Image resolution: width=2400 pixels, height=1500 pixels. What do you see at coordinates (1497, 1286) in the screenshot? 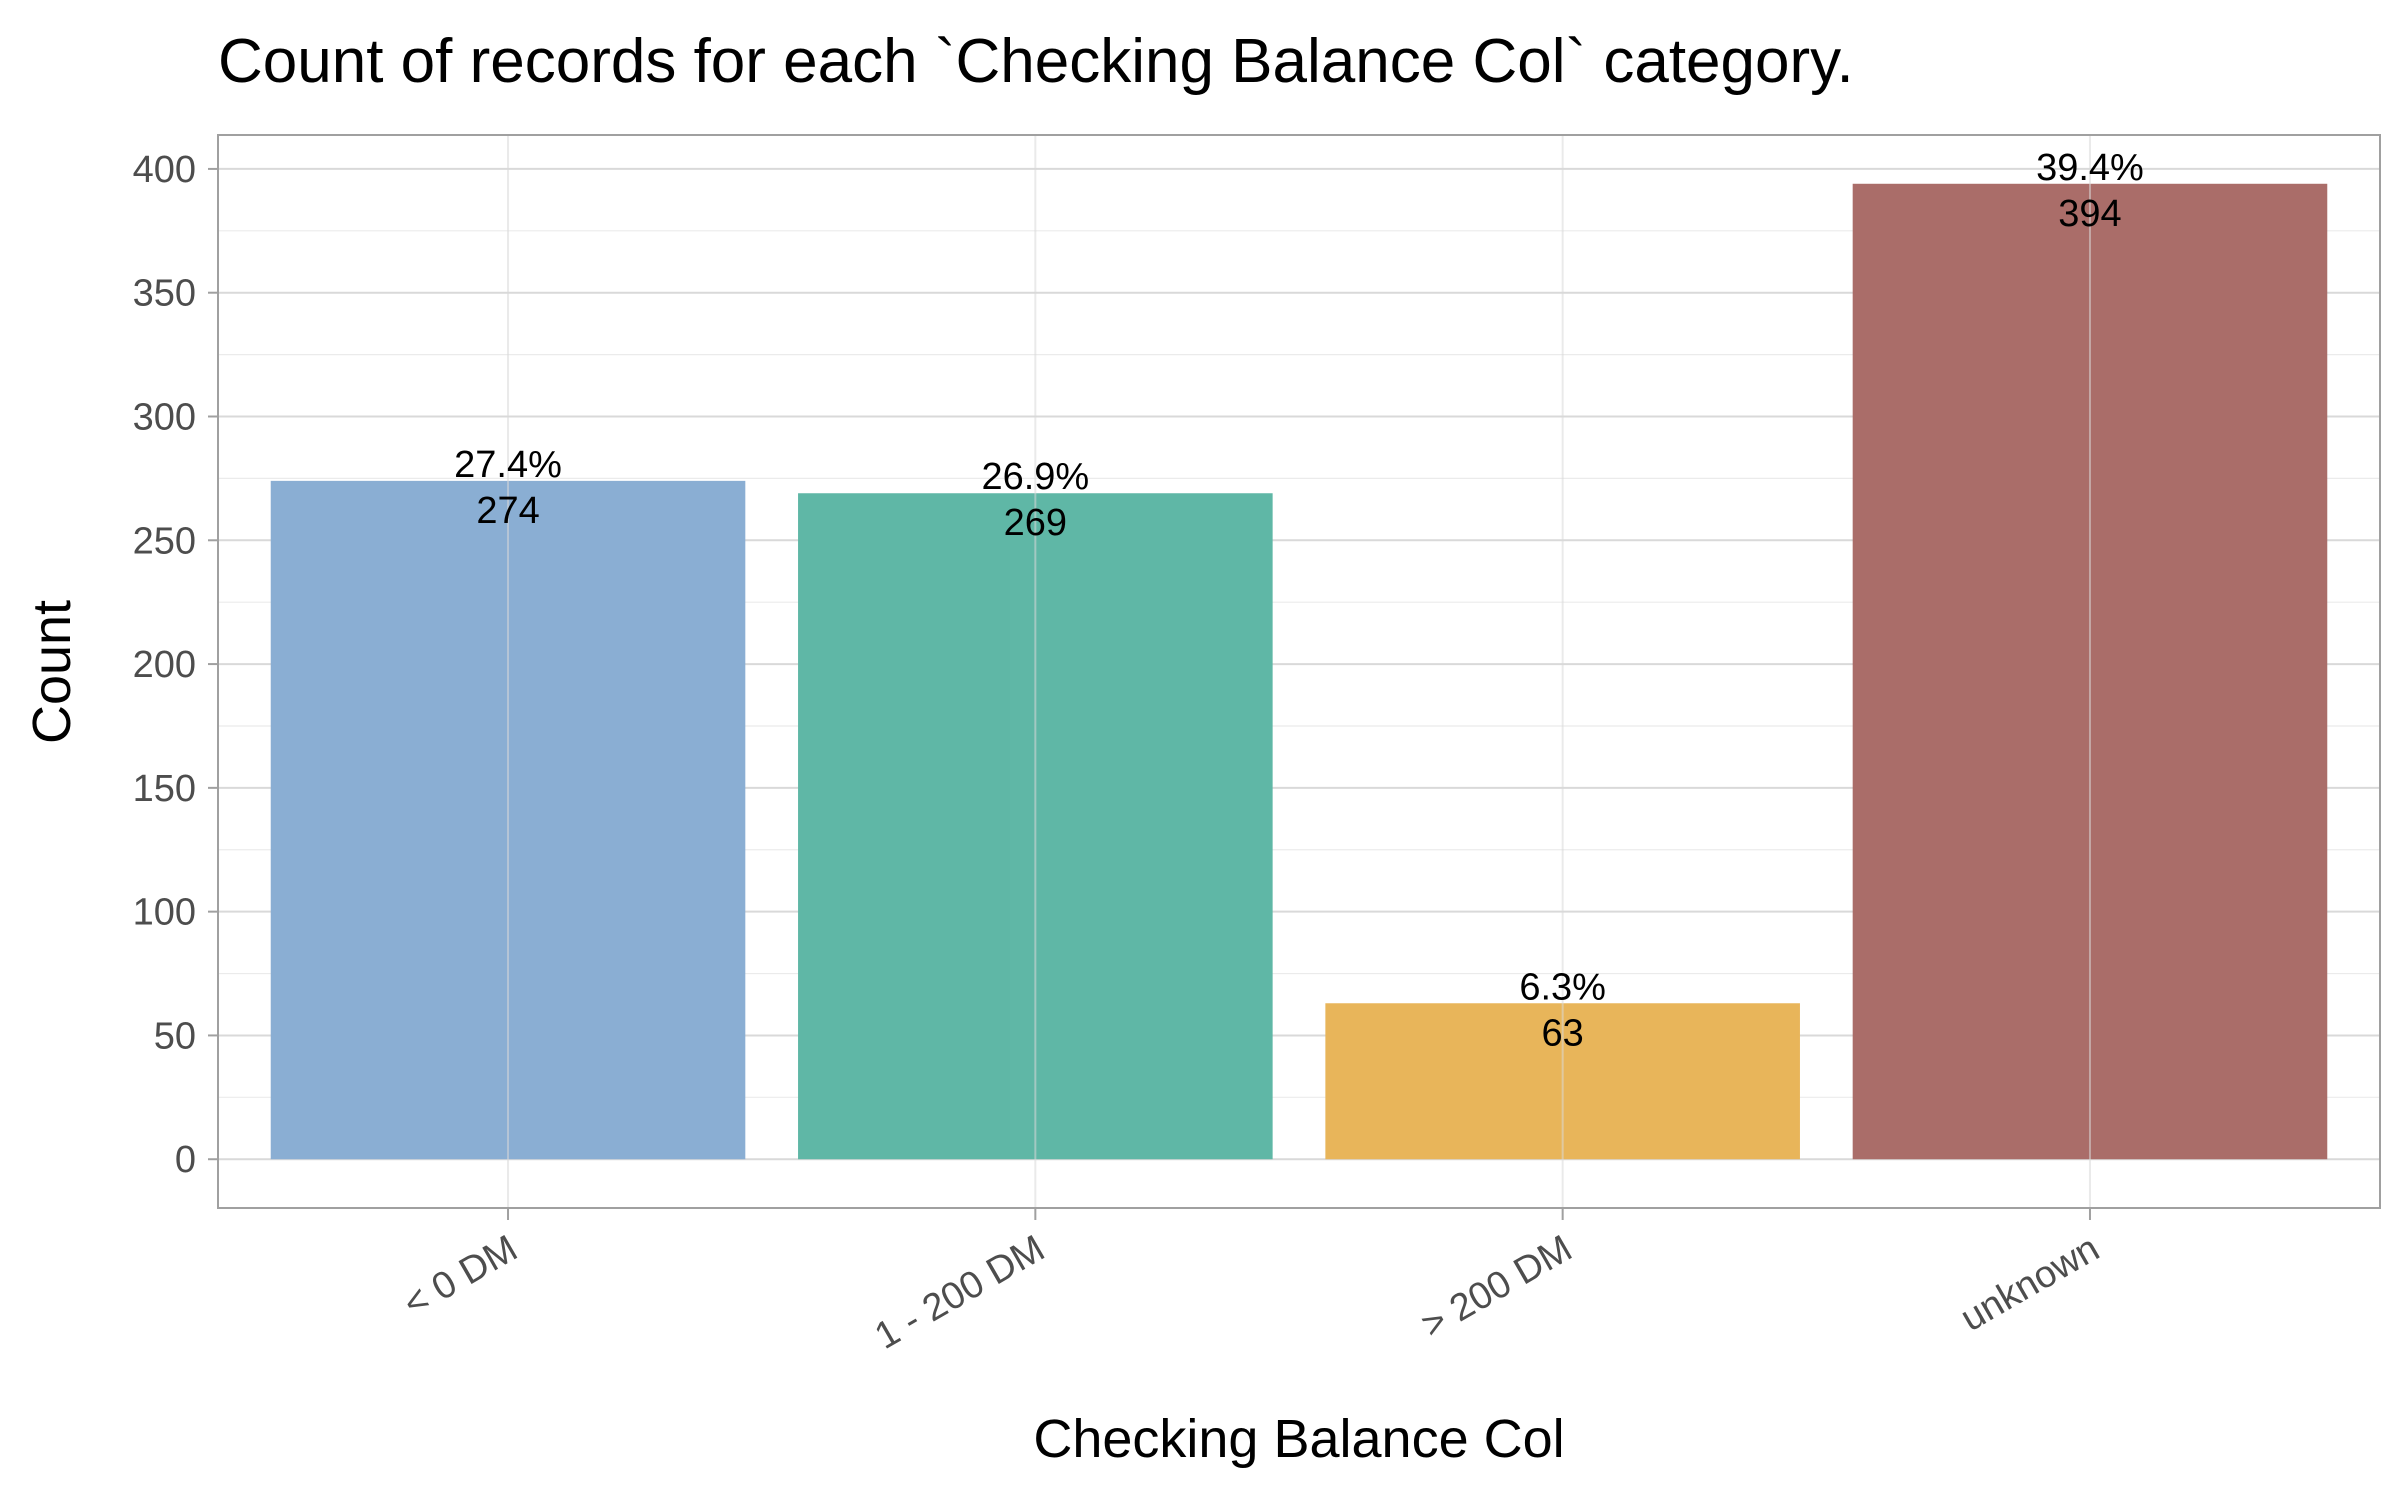
I see `x-tick-label: > 200 DM` at bounding box center [1497, 1286].